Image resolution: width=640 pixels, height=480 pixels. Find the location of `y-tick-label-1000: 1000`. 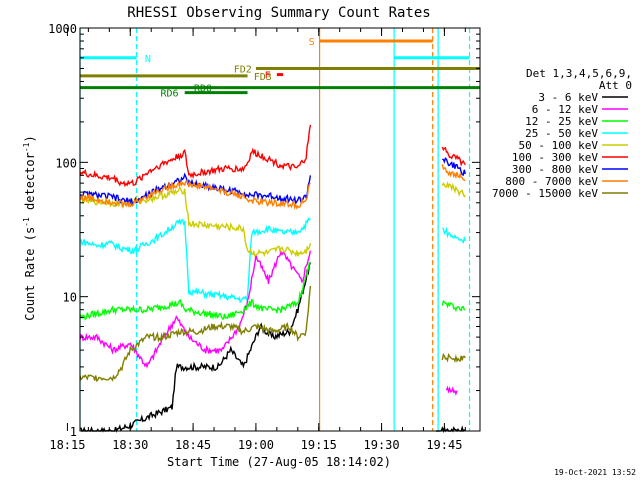

y-tick-label-1000: 1000 is located at coordinates (62, 29).